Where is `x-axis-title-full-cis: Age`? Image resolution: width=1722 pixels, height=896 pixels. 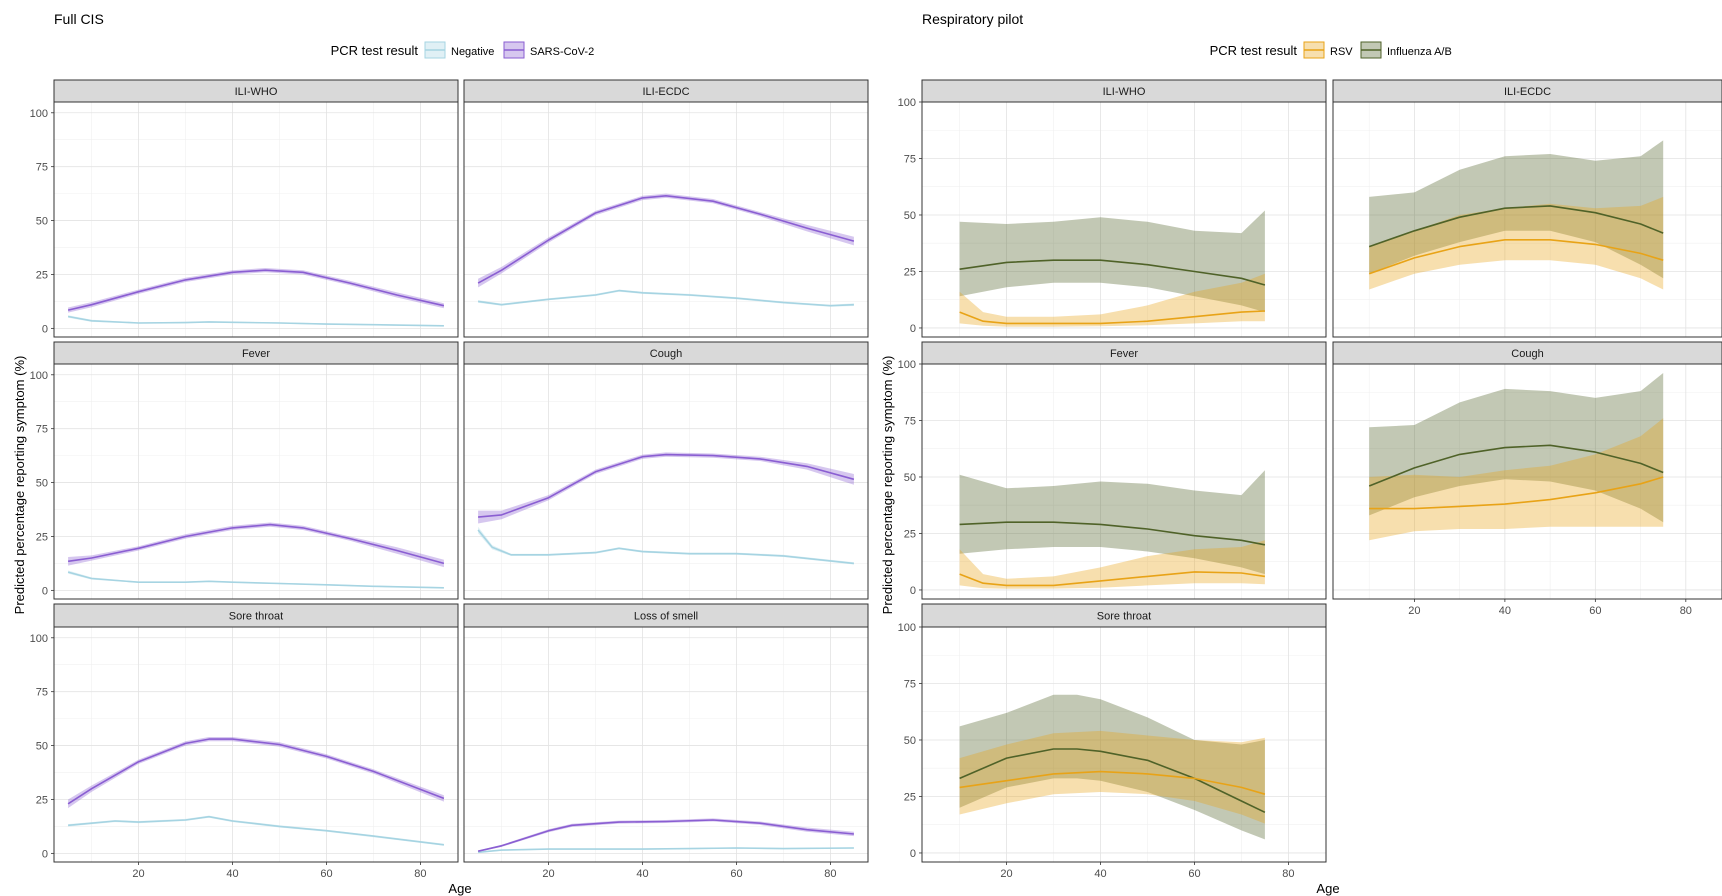 x-axis-title-full-cis: Age is located at coordinates (459, 888).